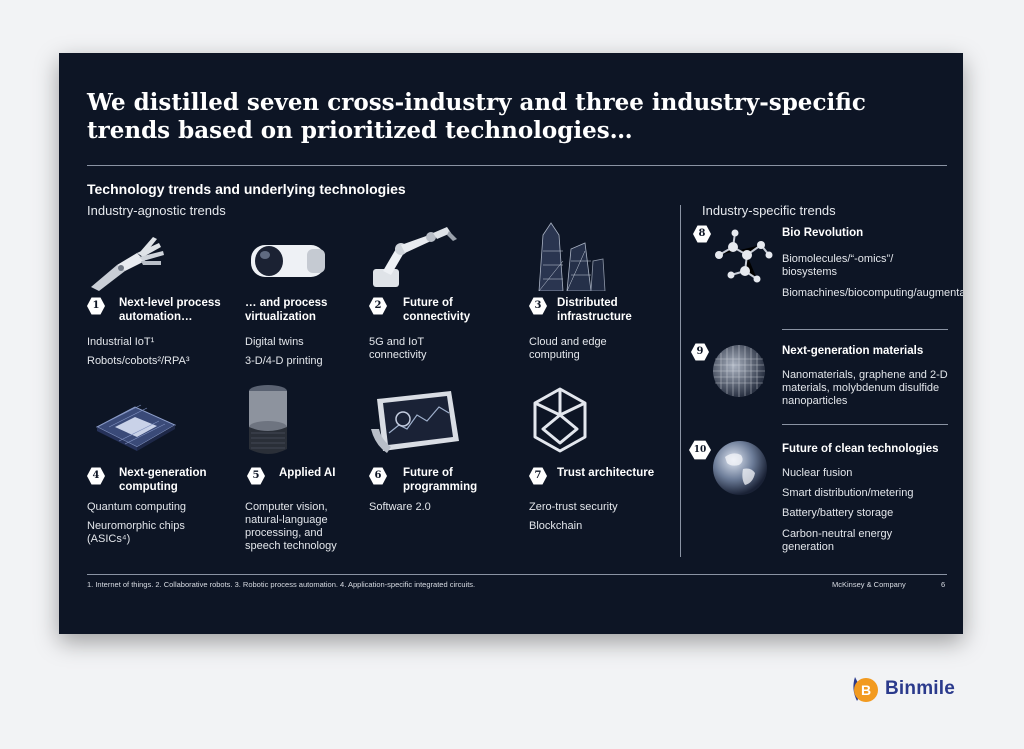  What do you see at coordinates (702, 234) in the screenshot?
I see `trend-8-badge: 8` at bounding box center [702, 234].